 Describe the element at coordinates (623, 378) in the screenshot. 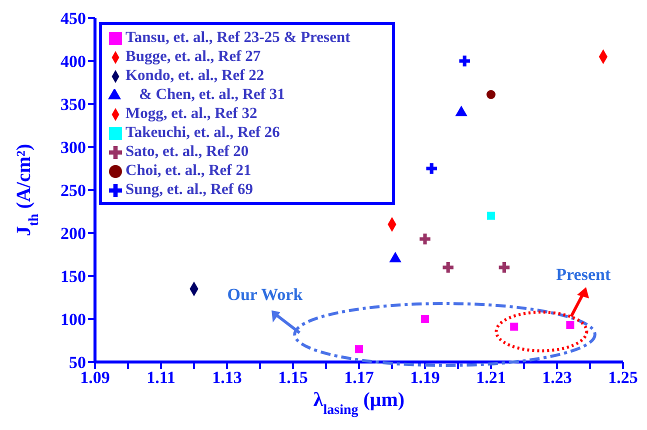

I see `x-tick-label: 1.25` at that location.